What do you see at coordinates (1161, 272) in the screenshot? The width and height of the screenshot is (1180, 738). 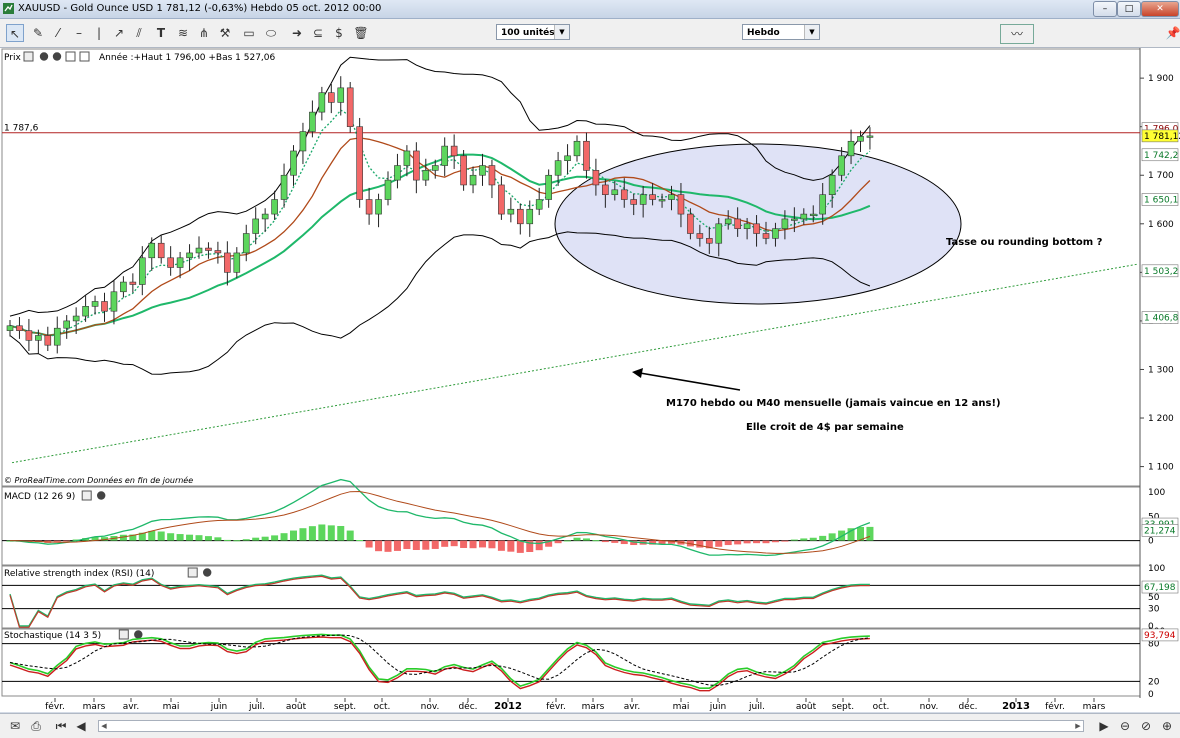 I see `price-tag-label: 1 503,2` at bounding box center [1161, 272].